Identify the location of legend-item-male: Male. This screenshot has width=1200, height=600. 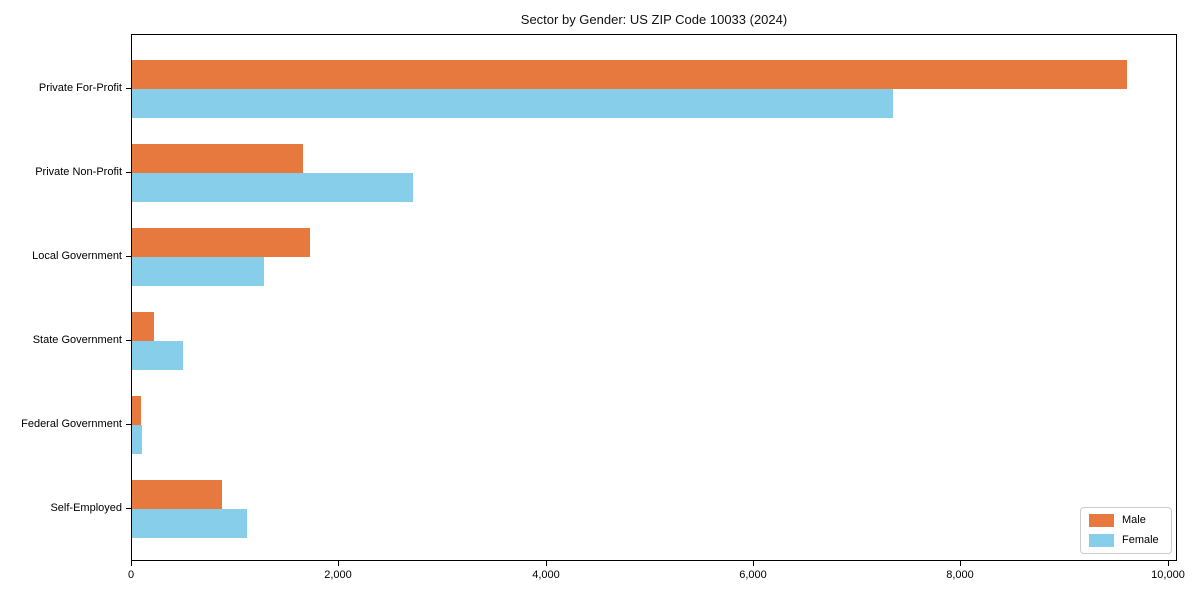
(1126, 520).